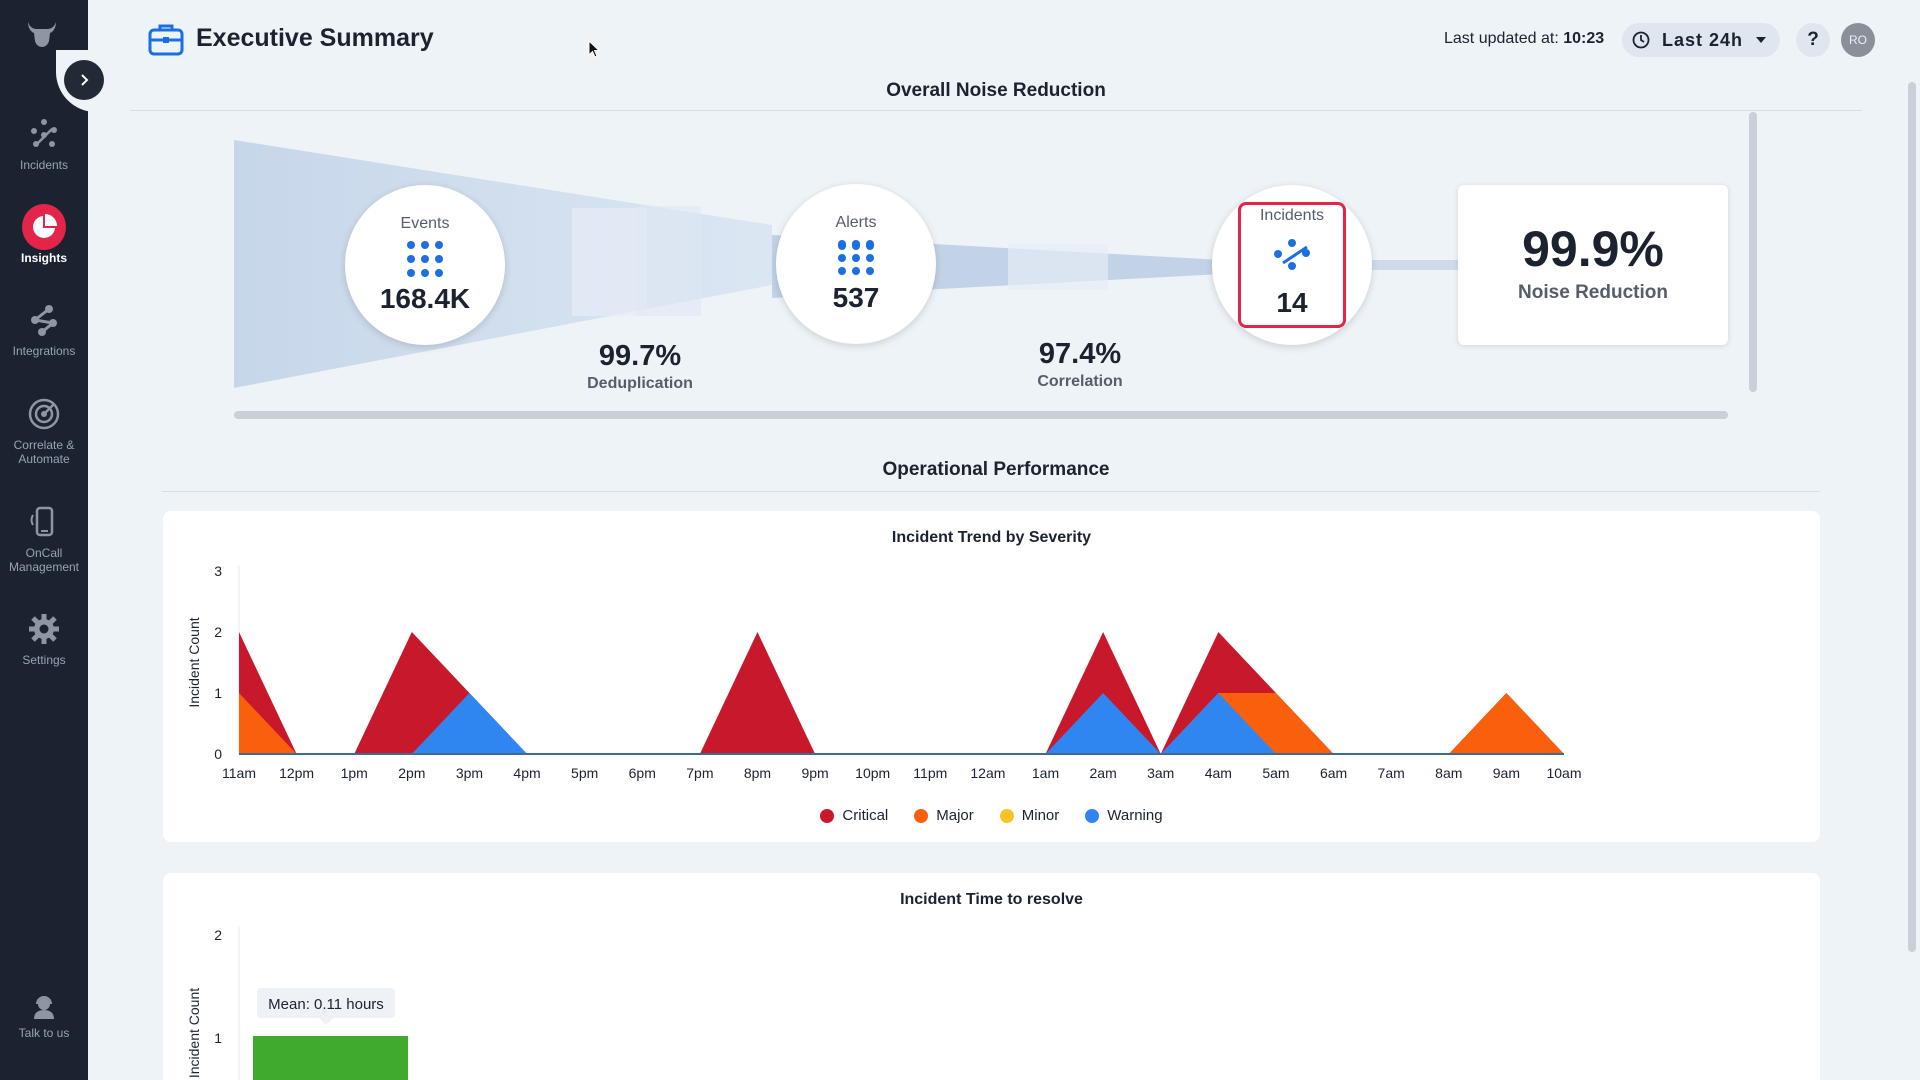 This screenshot has width=1920, height=1080. Describe the element at coordinates (166, 41) in the screenshot. I see `briefcase-icon` at that location.